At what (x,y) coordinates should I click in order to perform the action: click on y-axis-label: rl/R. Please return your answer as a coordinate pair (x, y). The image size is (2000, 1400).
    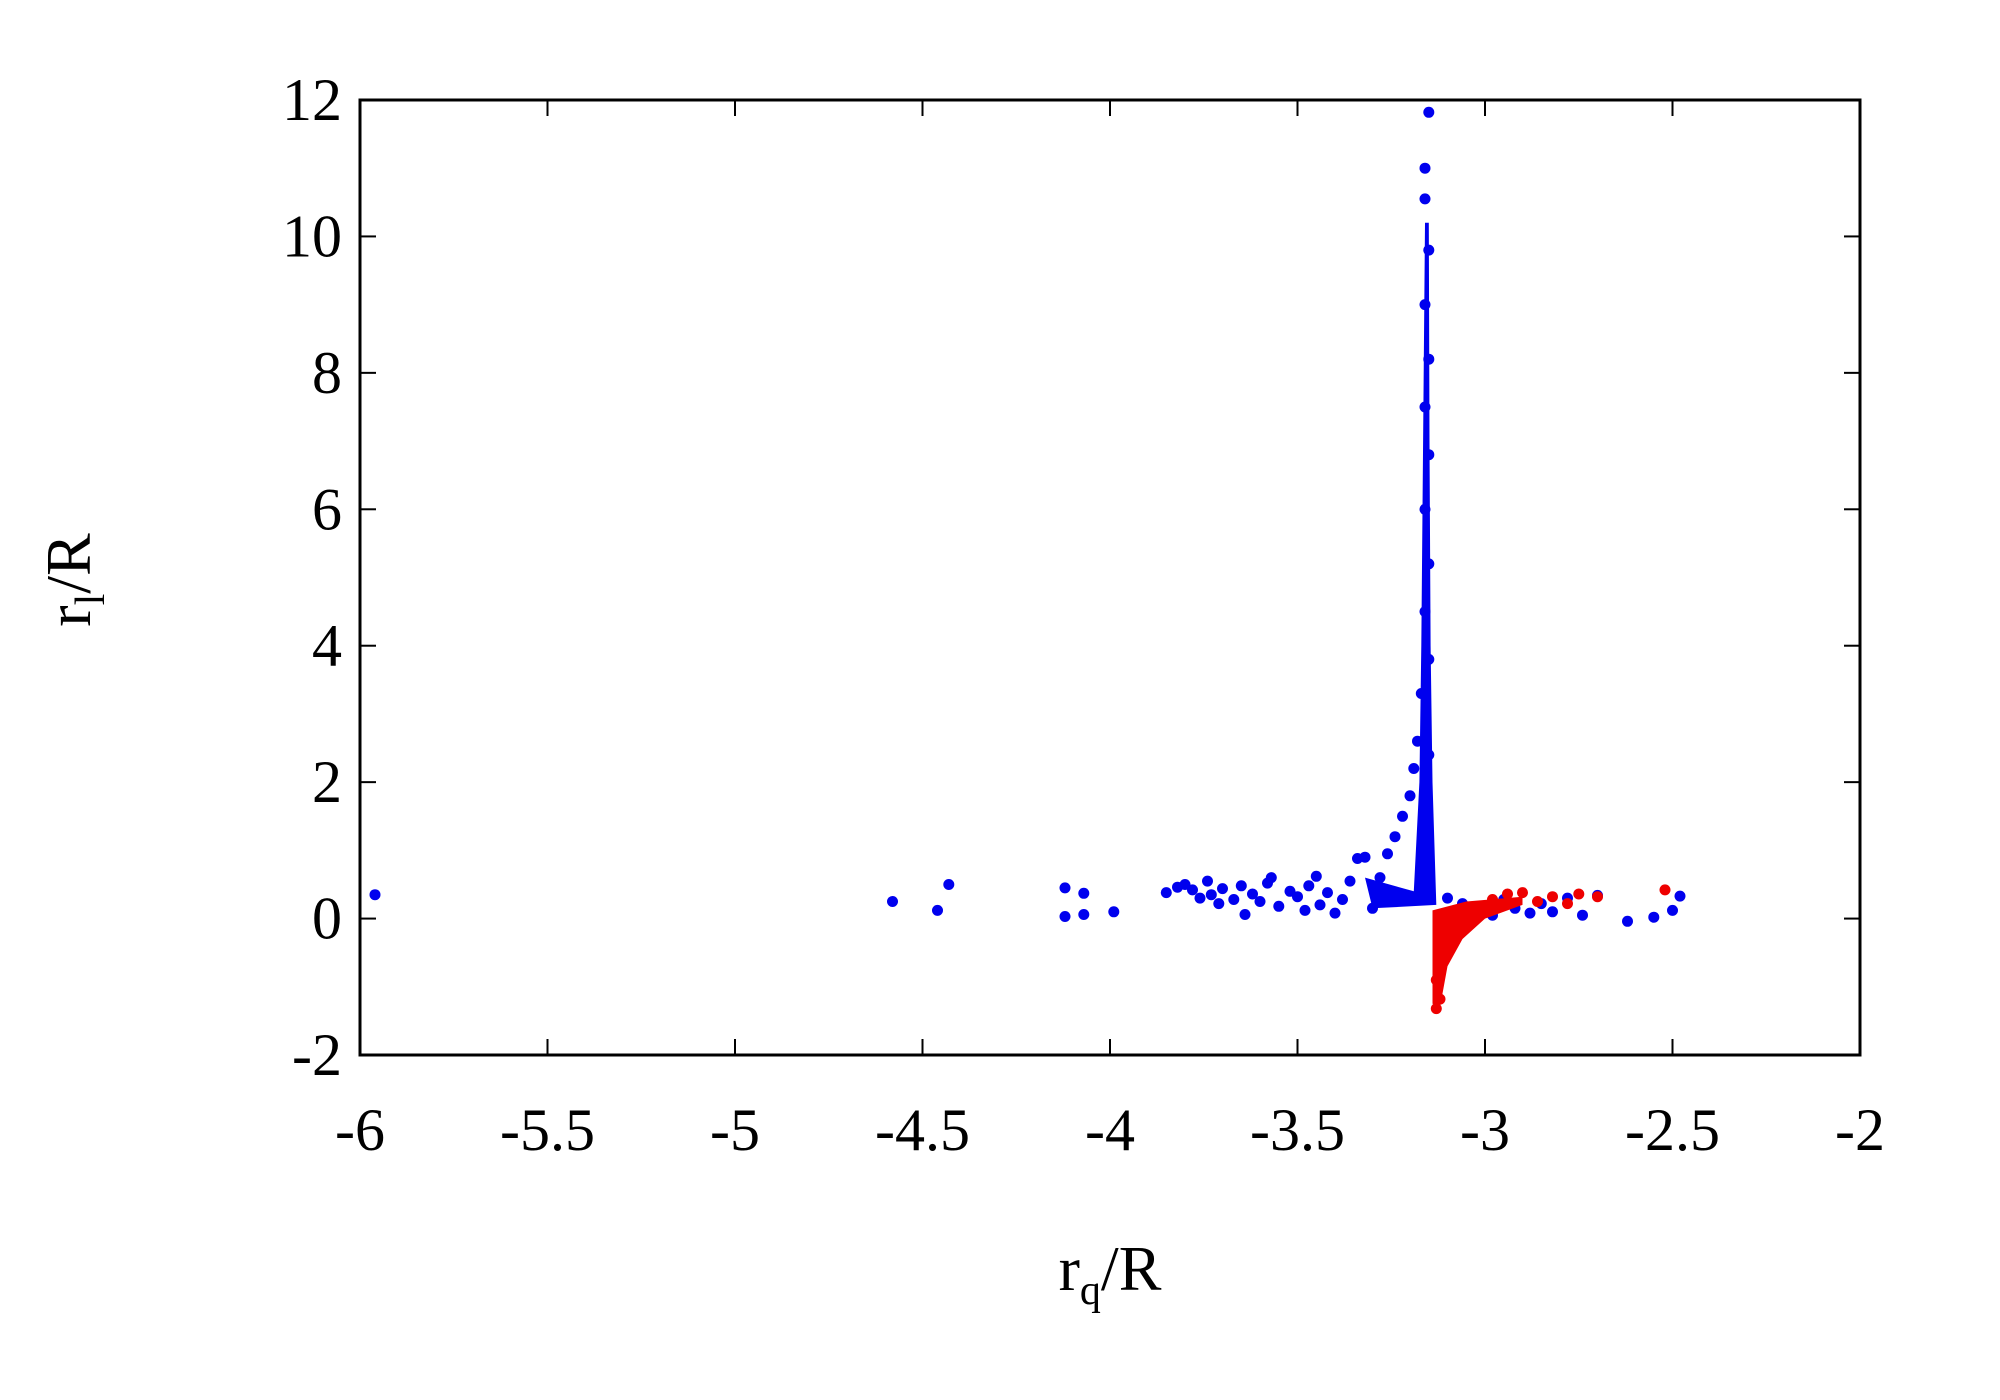
    Looking at the image, I should click on (73, 580).